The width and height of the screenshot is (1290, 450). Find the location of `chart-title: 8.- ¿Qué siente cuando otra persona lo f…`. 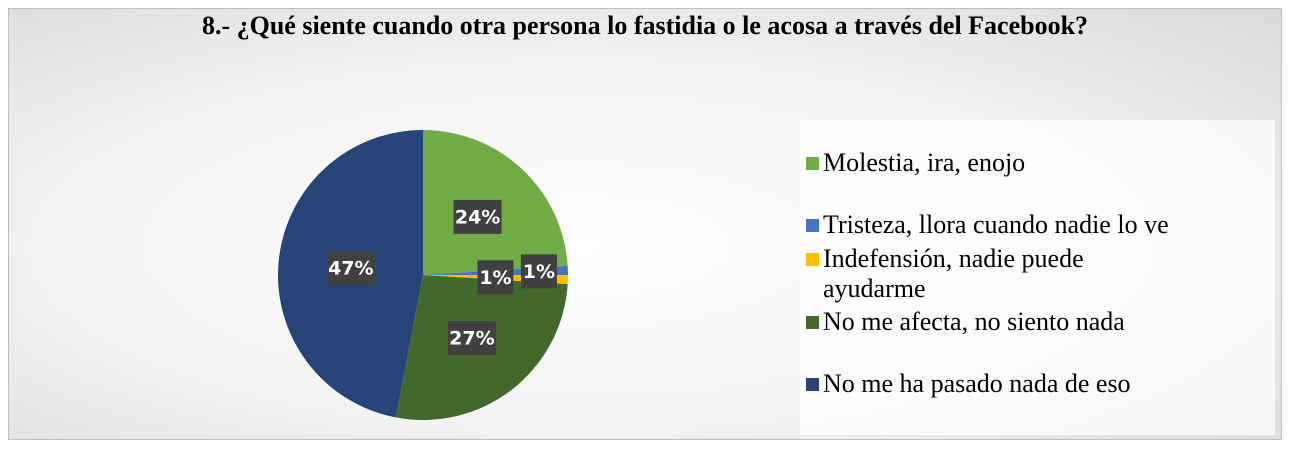

chart-title: 8.- ¿Qué siente cuando otra persona lo f… is located at coordinates (645, 25).